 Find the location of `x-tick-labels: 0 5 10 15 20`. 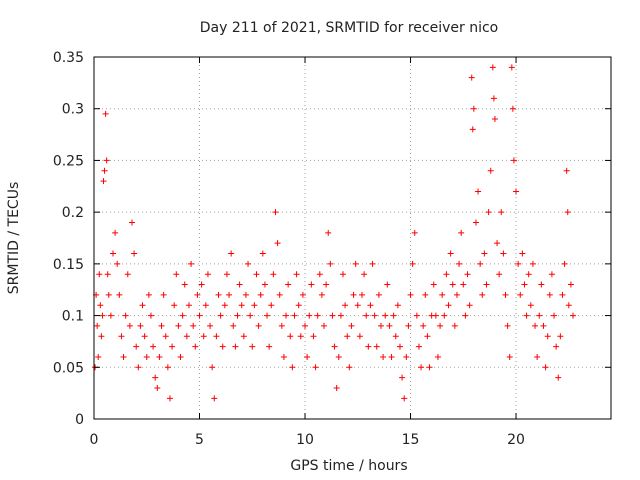

x-tick-labels: 0 5 10 15 20 is located at coordinates (307, 440).